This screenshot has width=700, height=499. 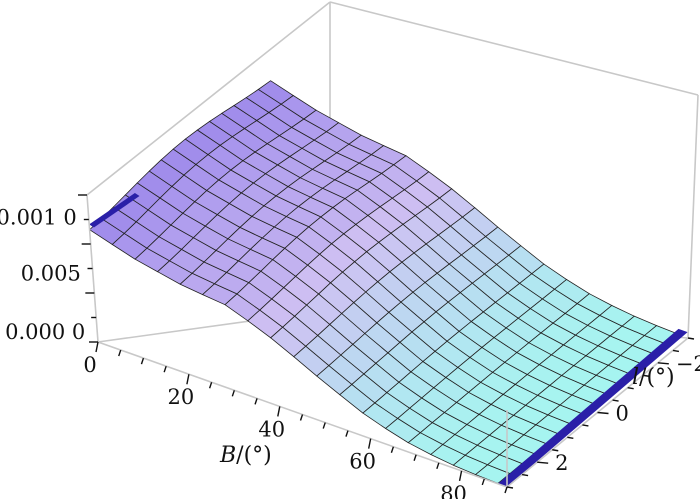 What do you see at coordinates (453, 490) in the screenshot?
I see `x-tick-label: 80` at bounding box center [453, 490].